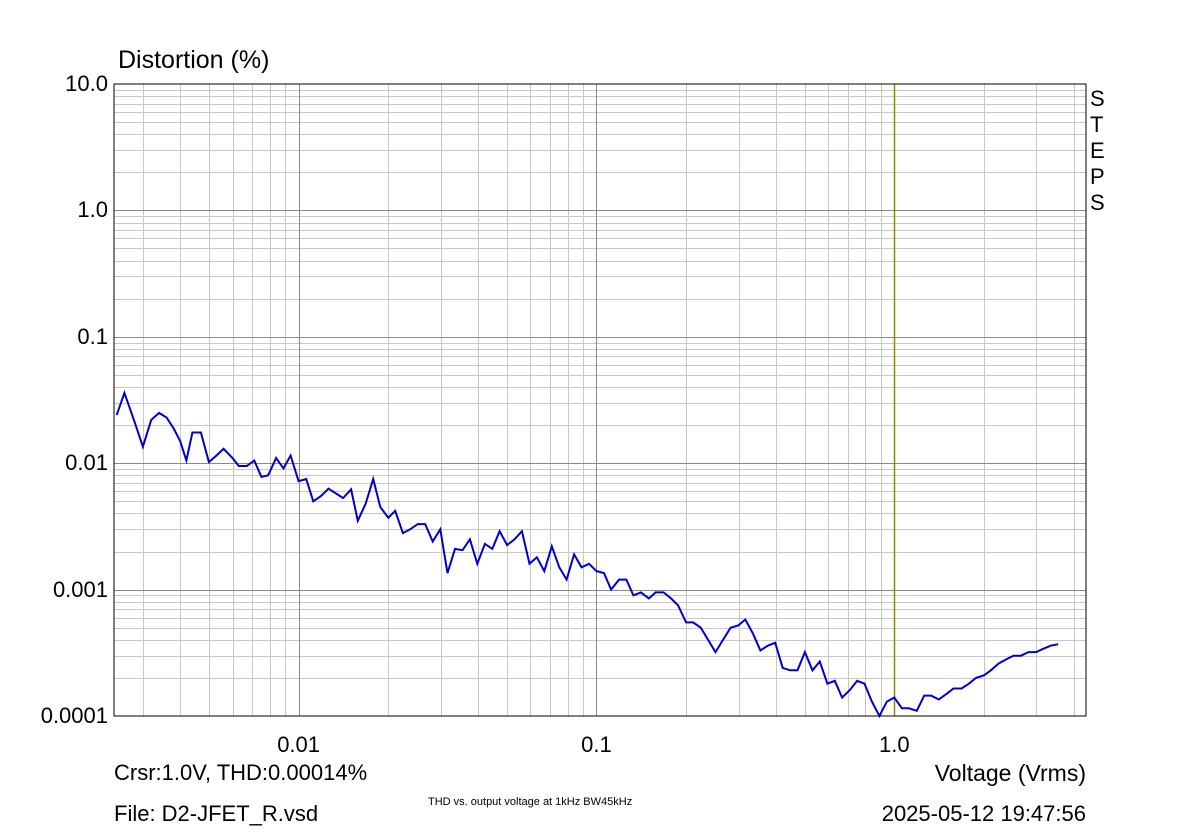 The image size is (1200, 832). I want to click on y-tick-label: 0.001, so click(80, 589).